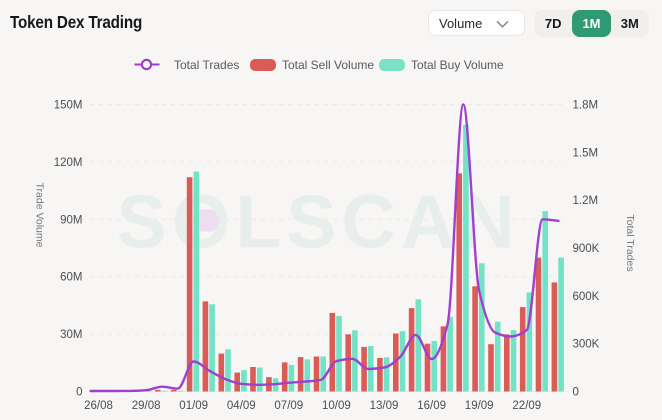 The height and width of the screenshot is (420, 662). I want to click on svg-text: 29/08, so click(146, 406).